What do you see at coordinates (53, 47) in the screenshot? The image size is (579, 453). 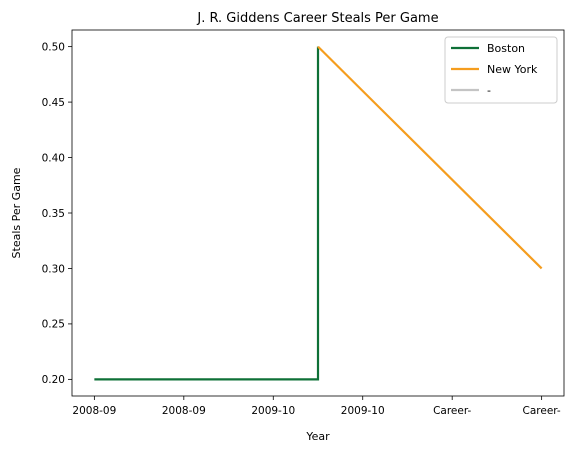 I see `y-tick-label: 0.50` at bounding box center [53, 47].